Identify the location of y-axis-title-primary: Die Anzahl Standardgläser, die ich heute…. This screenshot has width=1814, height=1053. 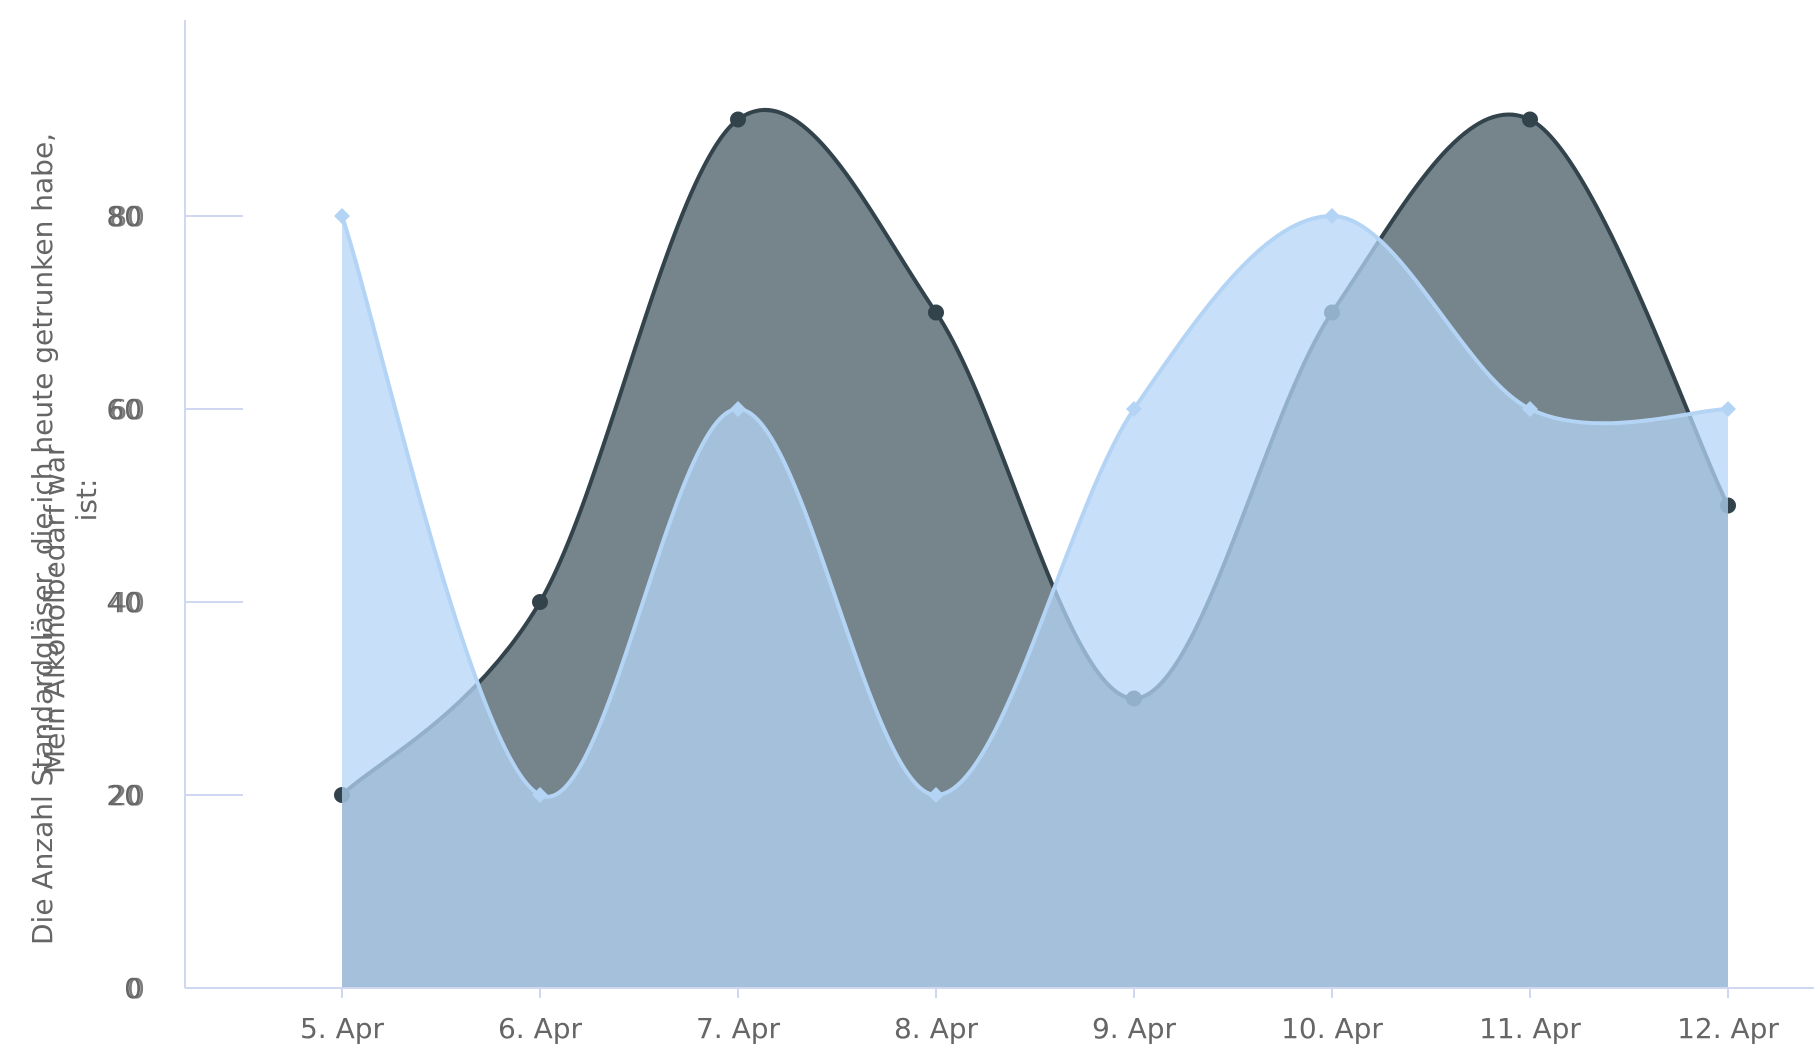
(42, 539).